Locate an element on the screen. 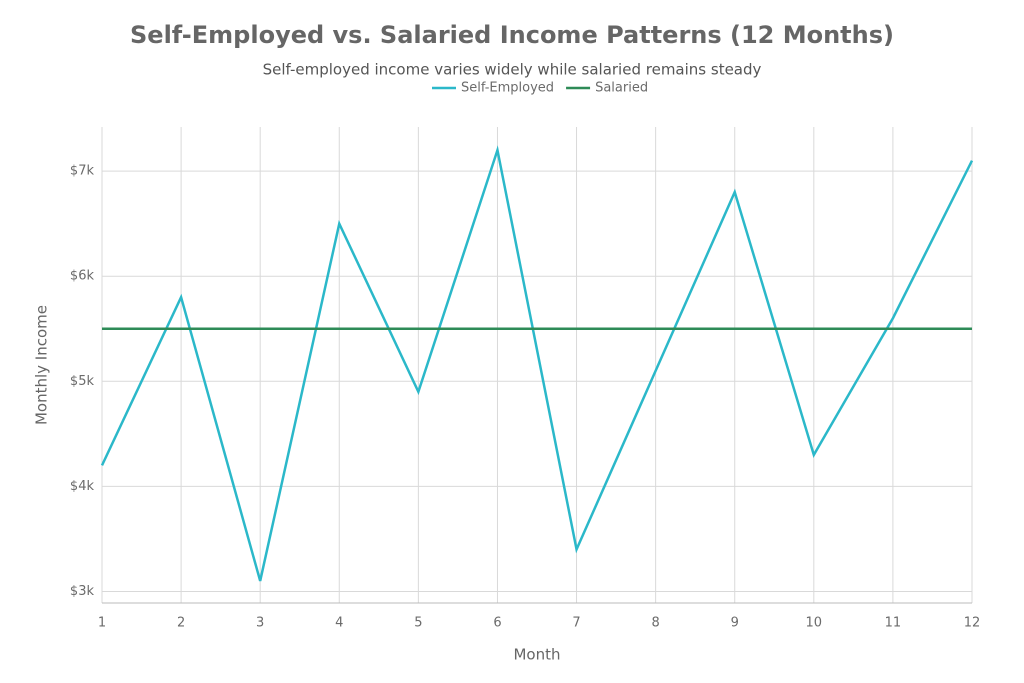 This screenshot has height=683, width=1024. x-tick-label: 6 is located at coordinates (497, 623).